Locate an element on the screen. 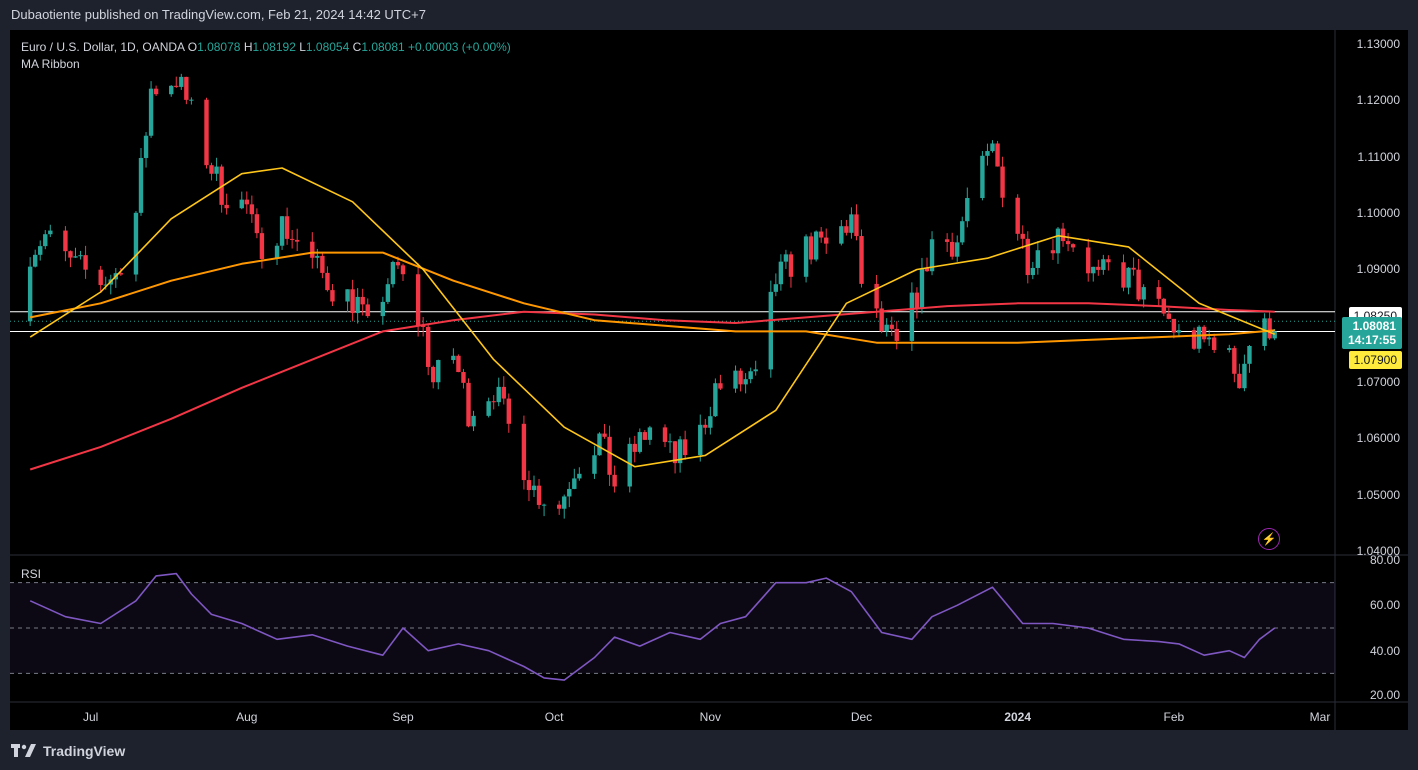 This screenshot has width=1418, height=770. time-axis-label: Sep is located at coordinates (403, 717).